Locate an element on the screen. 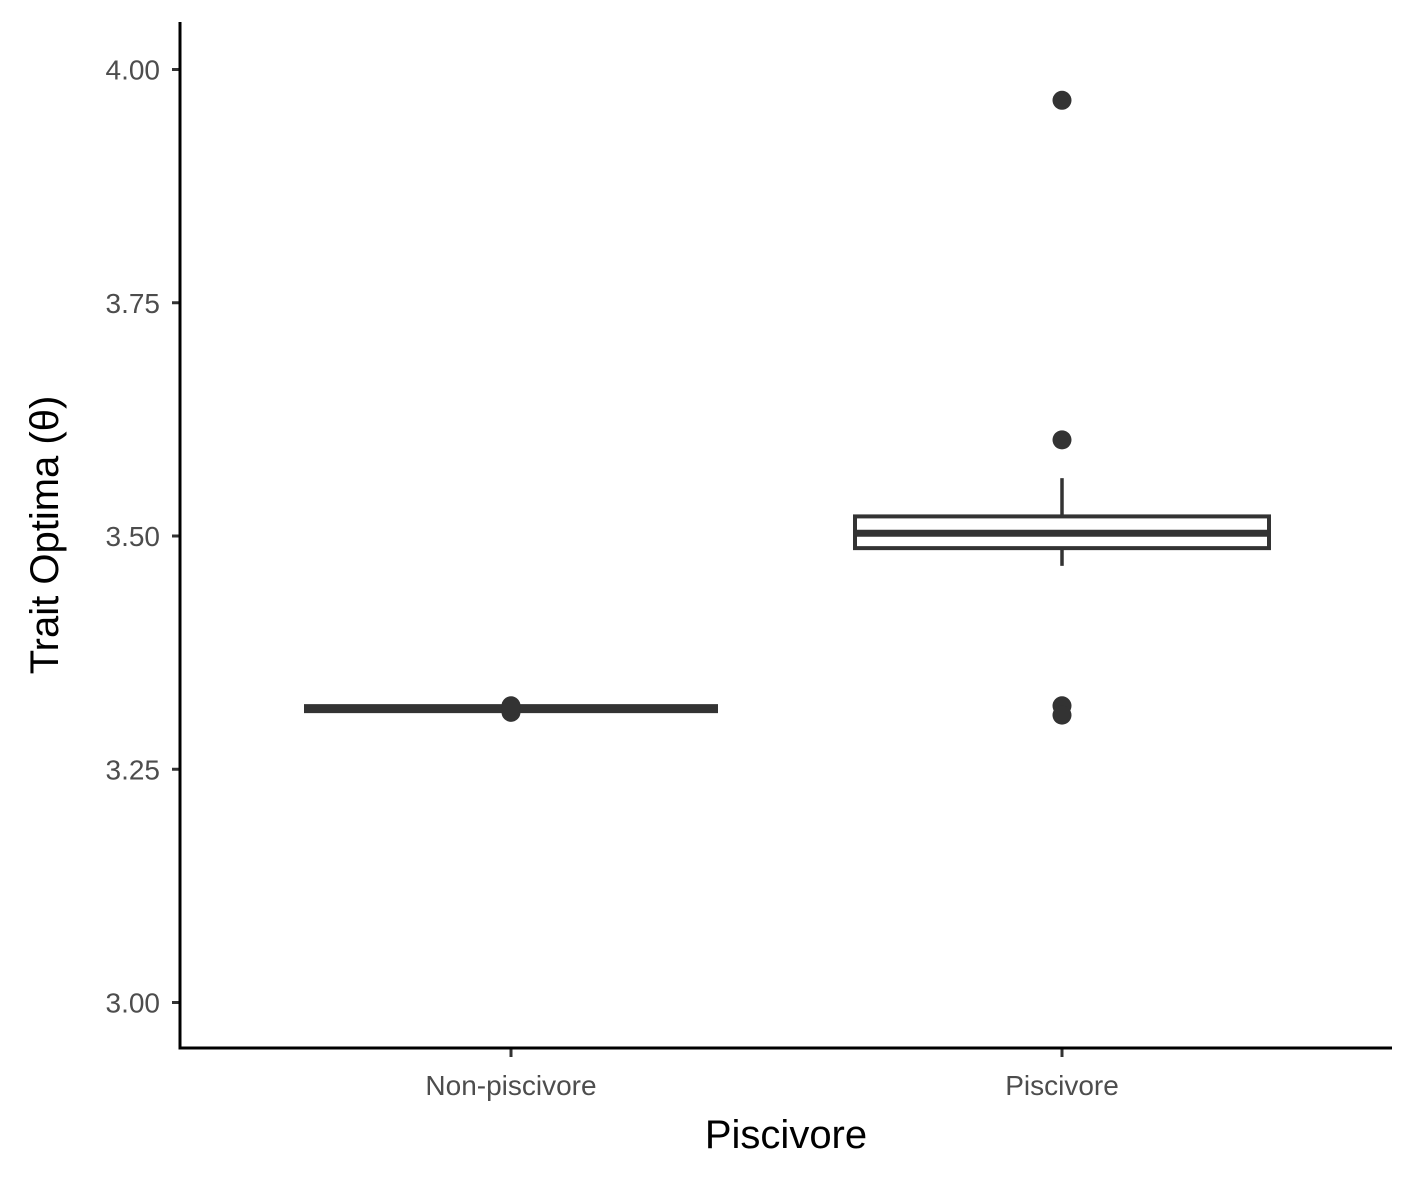  x-tick-label: Non-piscivore is located at coordinates (510, 1085).